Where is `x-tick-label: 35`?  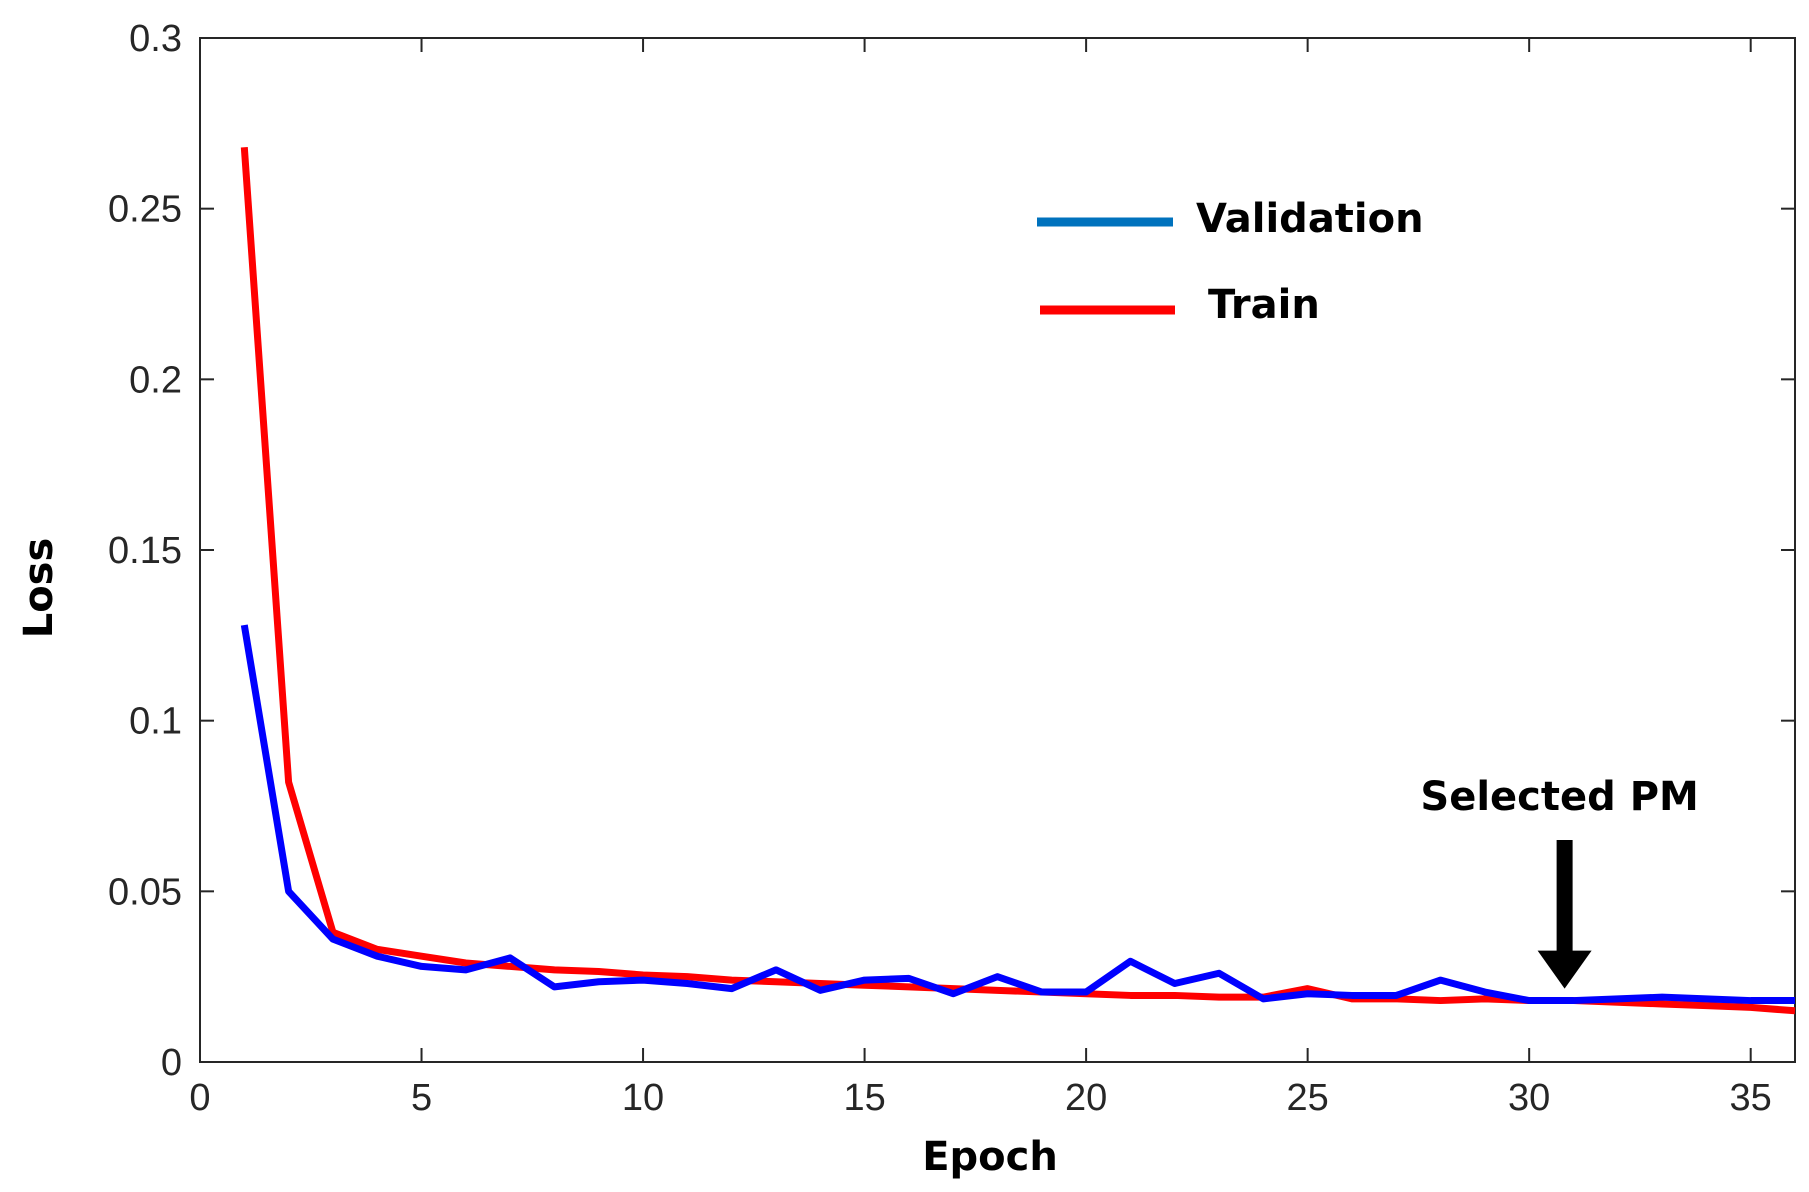
x-tick-label: 35 is located at coordinates (1751, 1098).